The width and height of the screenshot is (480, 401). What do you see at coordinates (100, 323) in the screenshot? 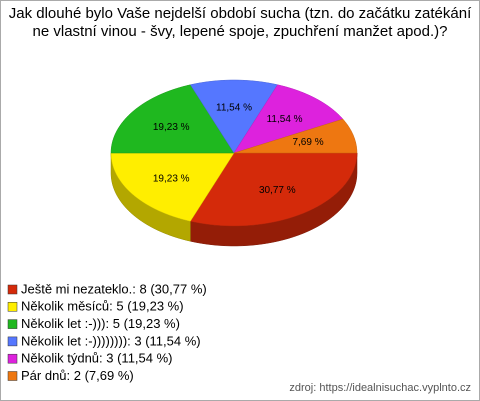
I see `legend-label: Několik let :-))): 5 (19,23 %)` at bounding box center [100, 323].